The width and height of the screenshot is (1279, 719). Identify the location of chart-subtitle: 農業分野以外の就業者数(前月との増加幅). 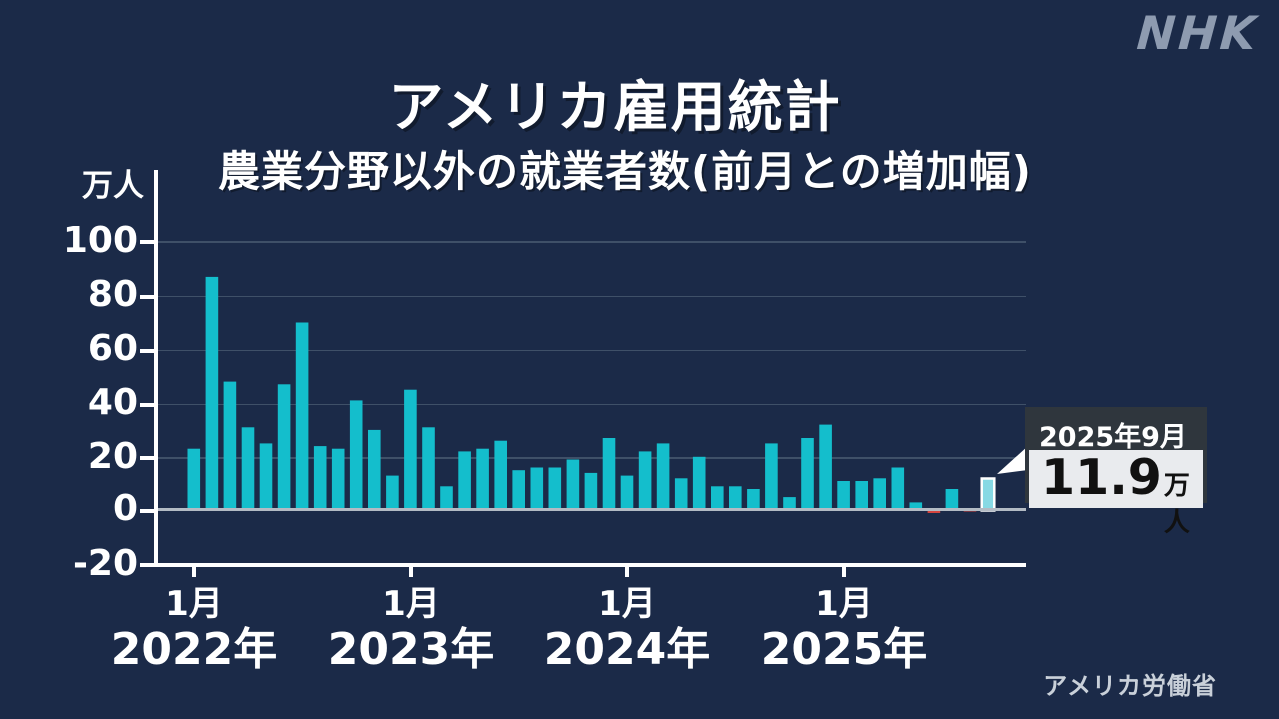
(625, 171).